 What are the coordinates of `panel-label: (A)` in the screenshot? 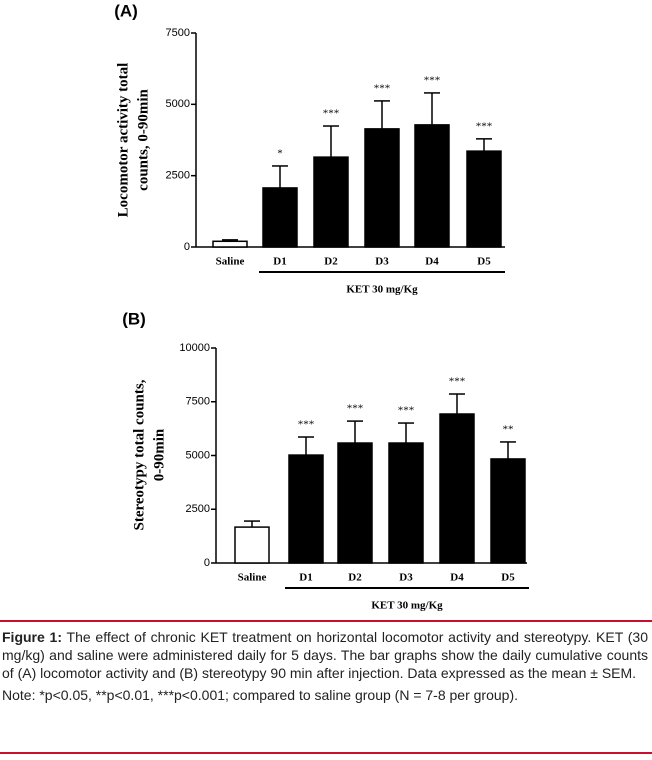 It's located at (126, 10).